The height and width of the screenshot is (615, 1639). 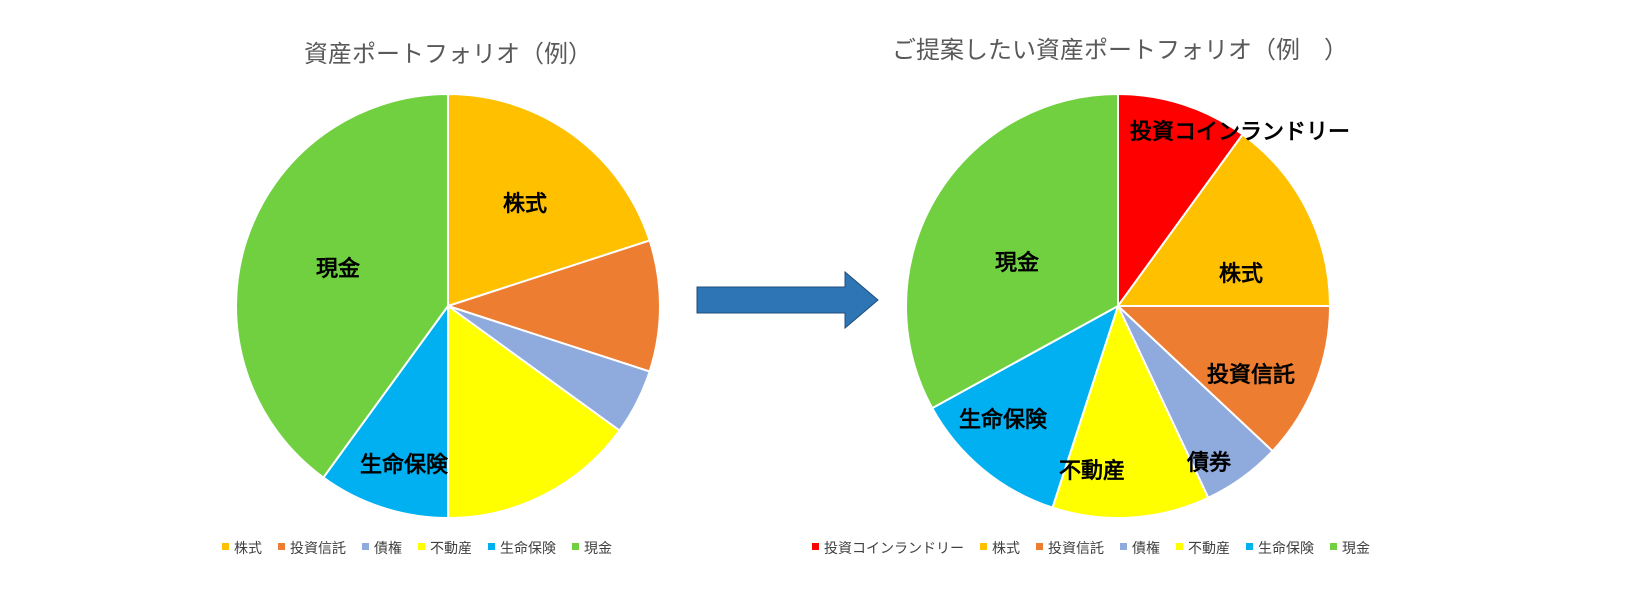 I want to click on chart-title-2: ご提案したい資産ポートフォリオ（例 ）, so click(x=1120, y=50).